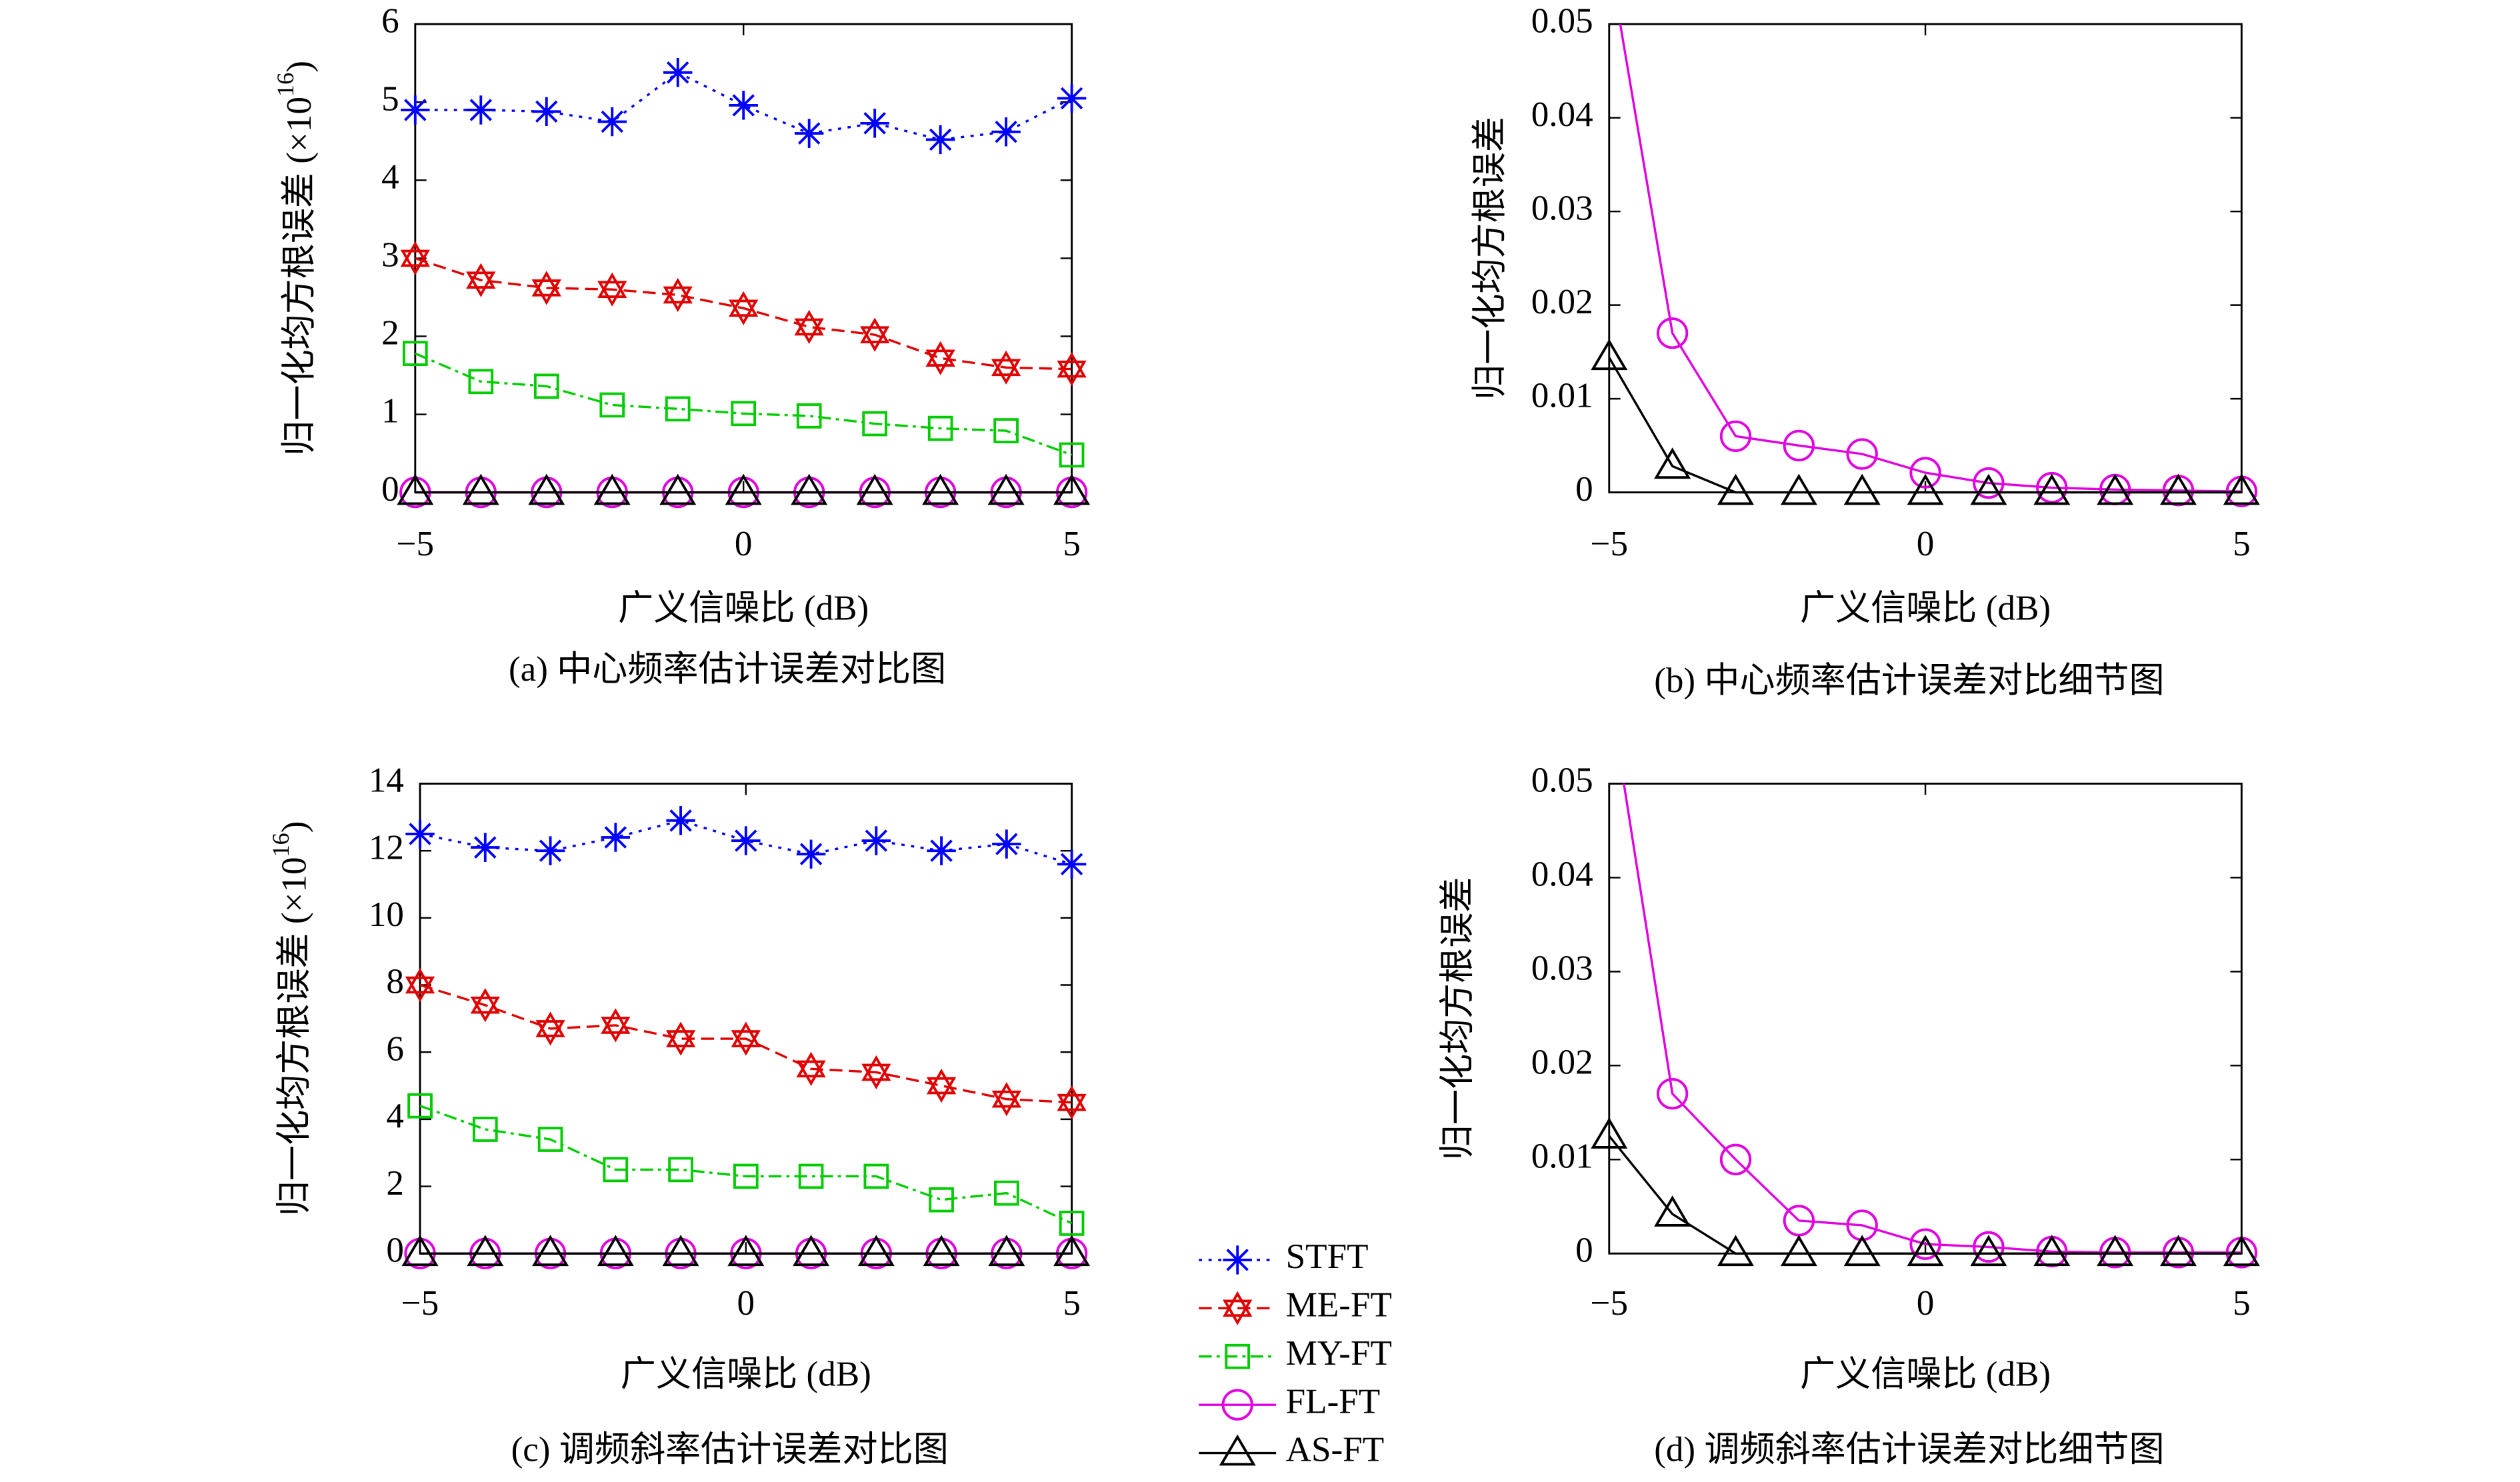 This screenshot has width=2520, height=1482. What do you see at coordinates (390, 411) in the screenshot?
I see `y-tick-label: 1` at bounding box center [390, 411].